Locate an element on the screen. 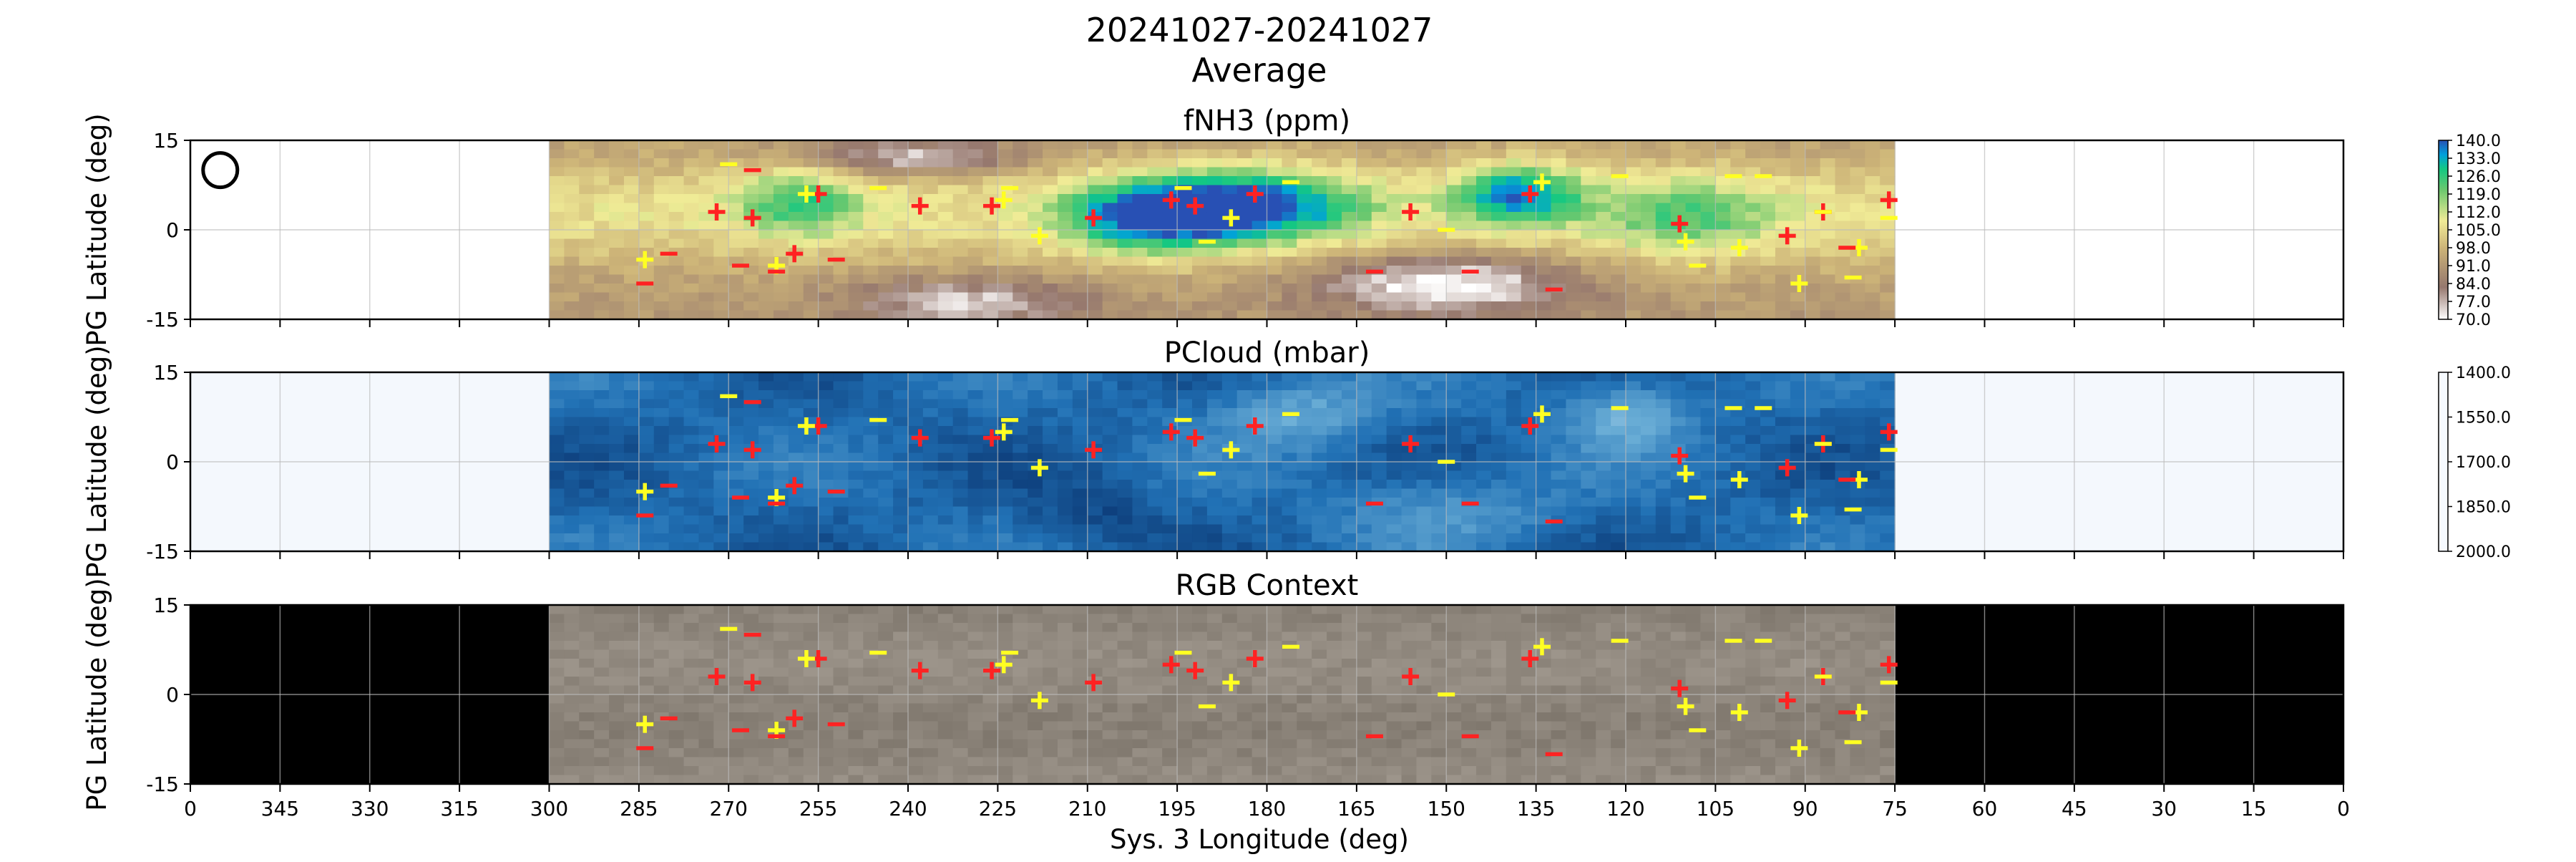 This screenshot has height=862, width=2576. colorbar-tick-label: 126.0 is located at coordinates (2478, 177).